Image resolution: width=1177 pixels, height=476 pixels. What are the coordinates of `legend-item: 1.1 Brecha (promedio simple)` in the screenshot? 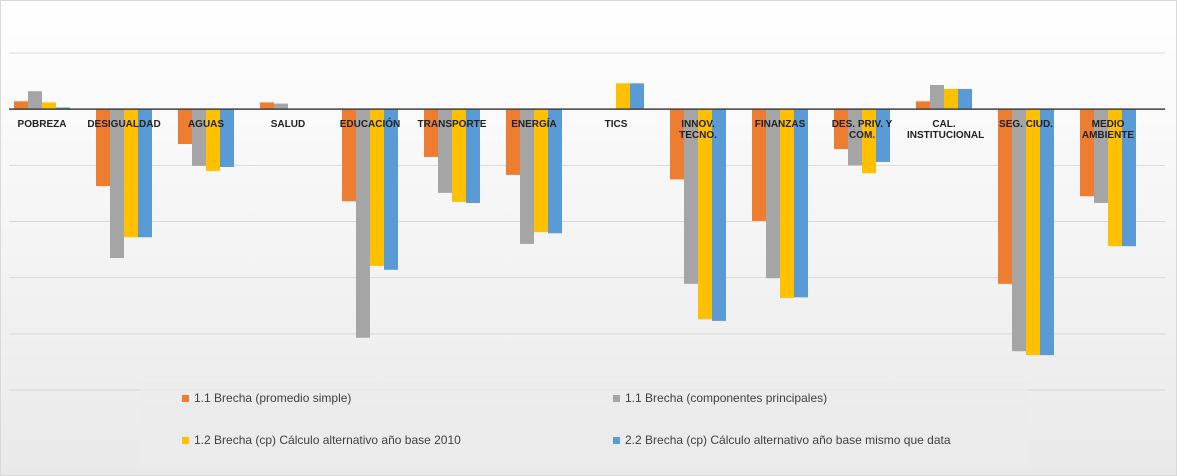 It's located at (266, 398).